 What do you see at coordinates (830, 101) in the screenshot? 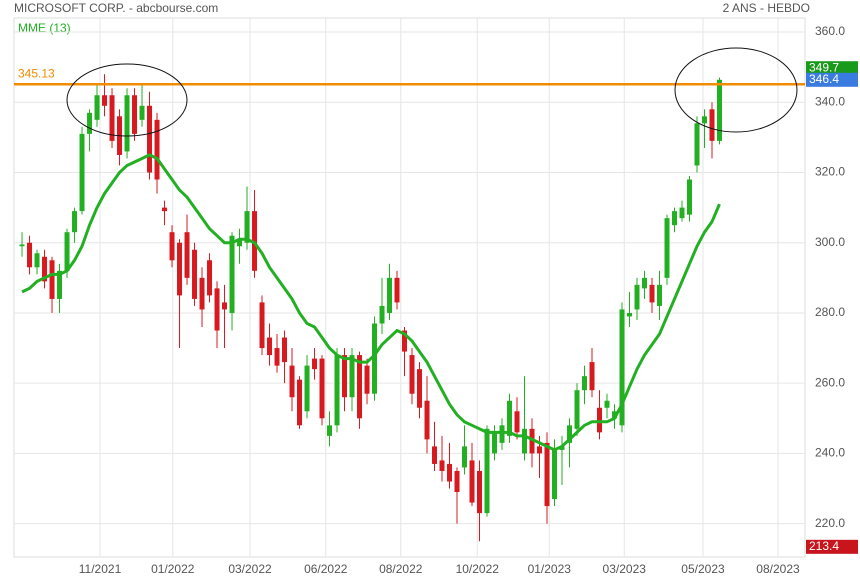
I see `y-tick-label: 340.0` at bounding box center [830, 101].